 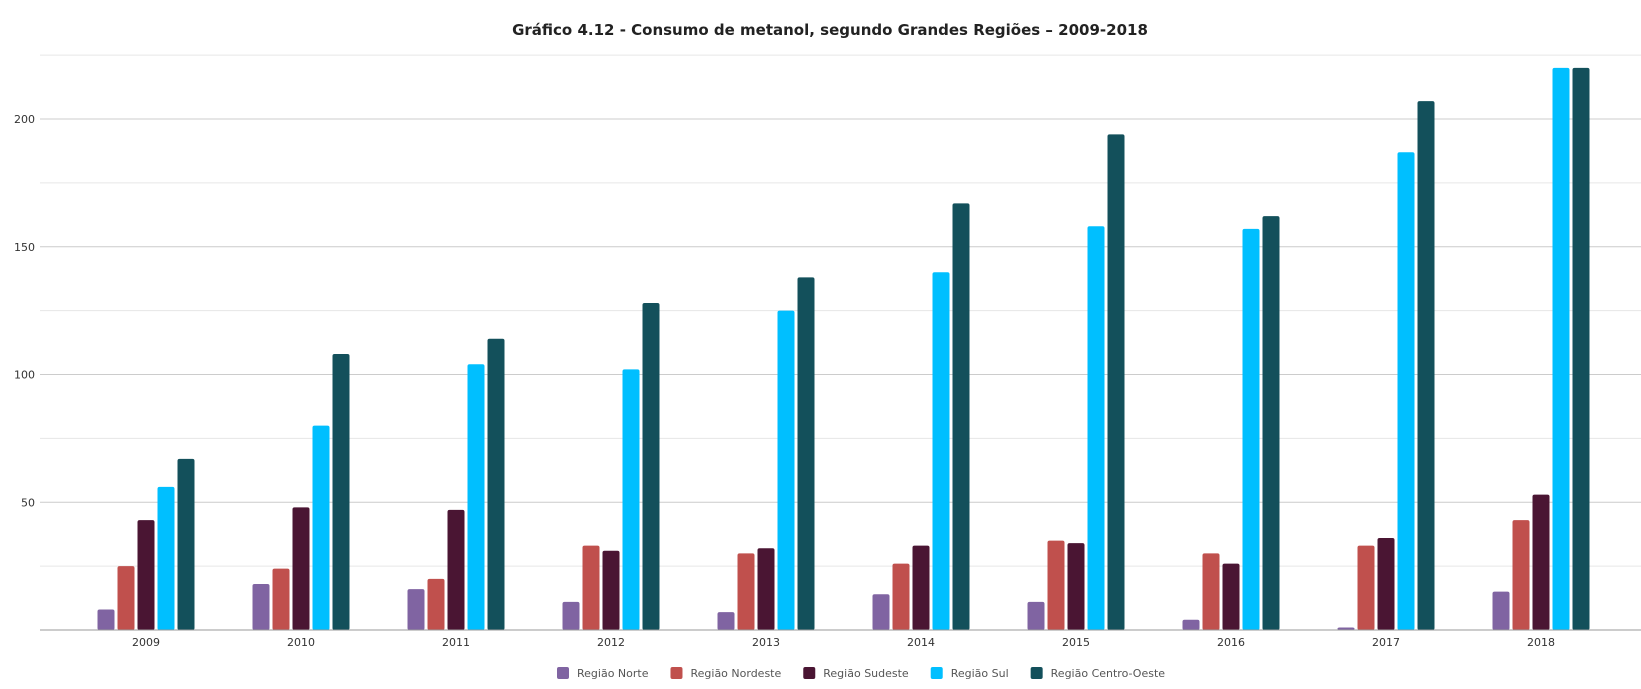 What do you see at coordinates (1076, 642) in the screenshot?
I see `x-tick-label: 2015` at bounding box center [1076, 642].